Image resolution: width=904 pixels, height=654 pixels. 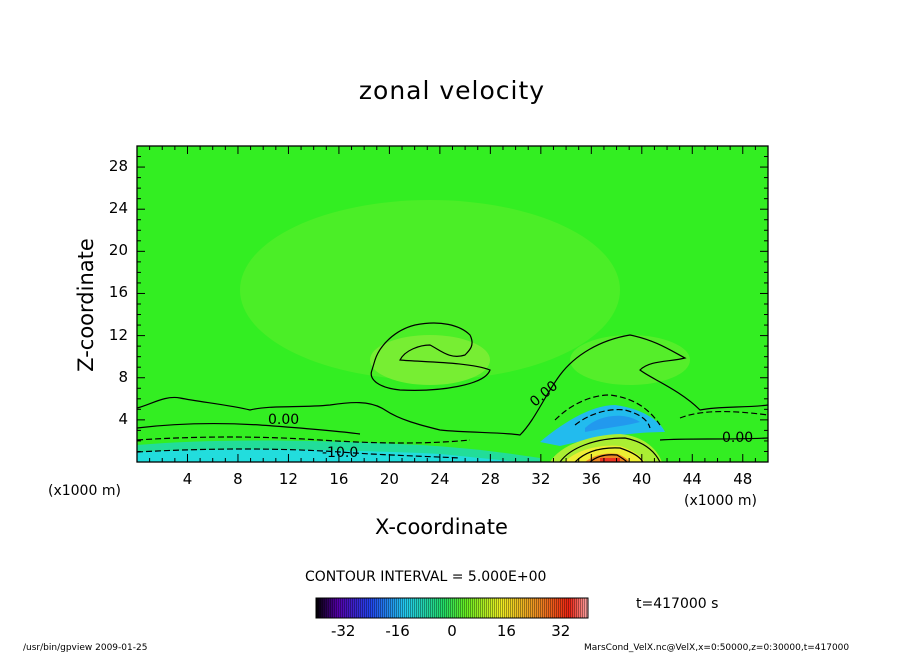 I want to click on field-light-right, so click(x=630, y=360).